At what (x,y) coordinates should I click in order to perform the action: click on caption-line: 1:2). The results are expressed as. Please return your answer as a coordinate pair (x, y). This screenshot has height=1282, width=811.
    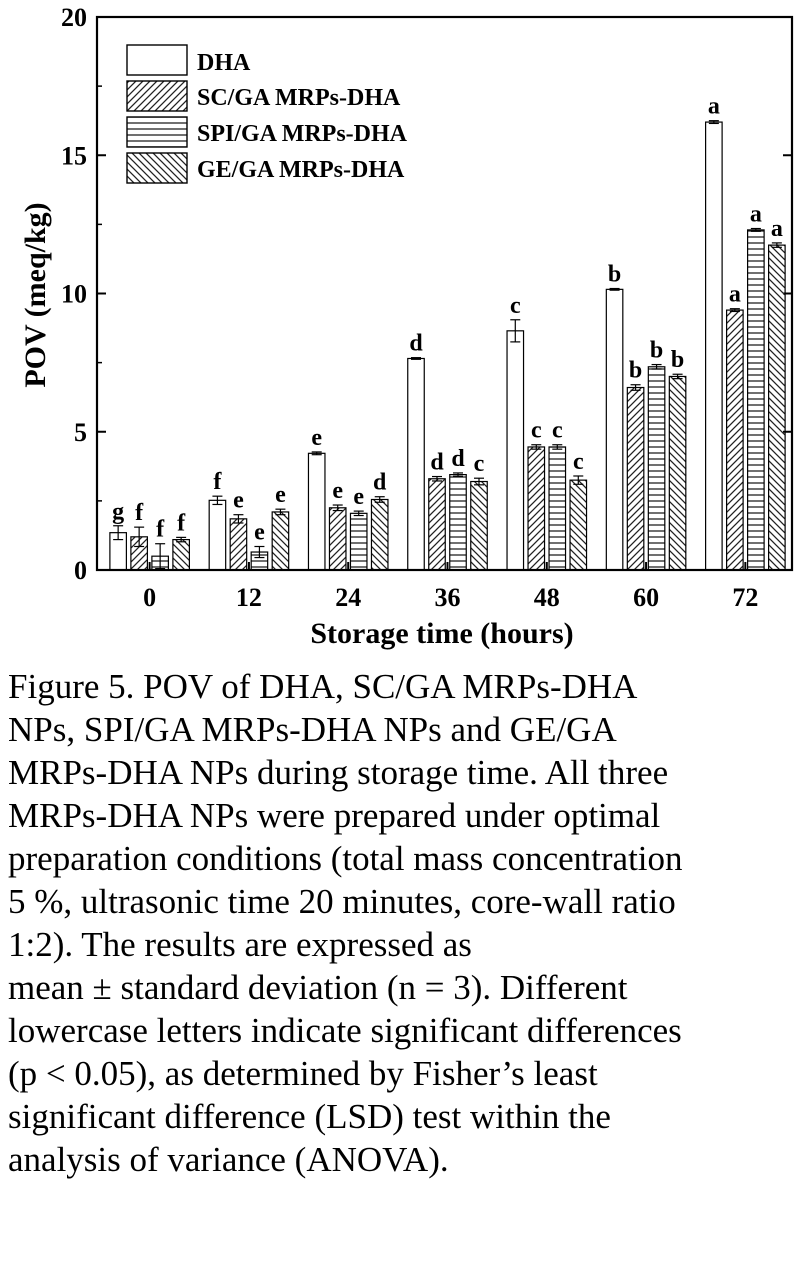
    Looking at the image, I should click on (240, 944).